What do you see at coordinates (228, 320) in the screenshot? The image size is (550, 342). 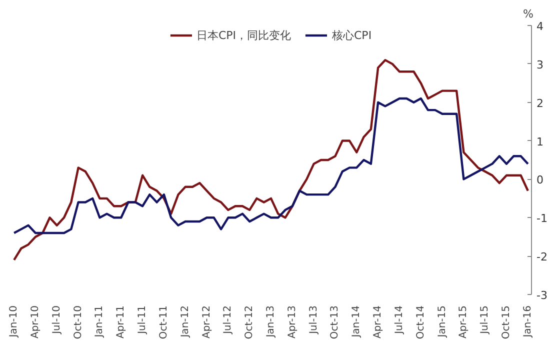 I see `x-tick-label: Jul-12` at bounding box center [228, 320].